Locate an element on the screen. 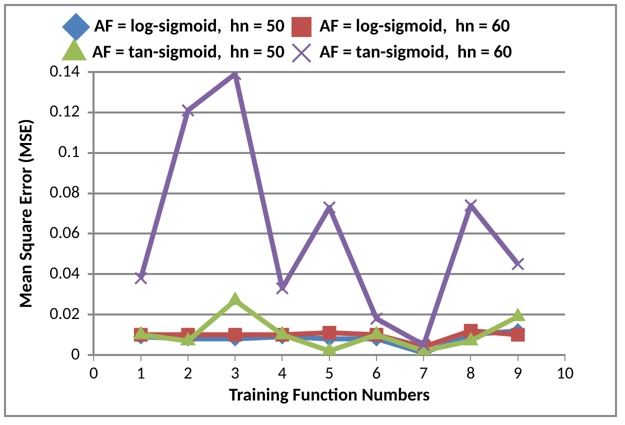 Image resolution: width=625 pixels, height=425 pixels. y-axis-title: Mean Square Error (MSE) is located at coordinates (25, 213).